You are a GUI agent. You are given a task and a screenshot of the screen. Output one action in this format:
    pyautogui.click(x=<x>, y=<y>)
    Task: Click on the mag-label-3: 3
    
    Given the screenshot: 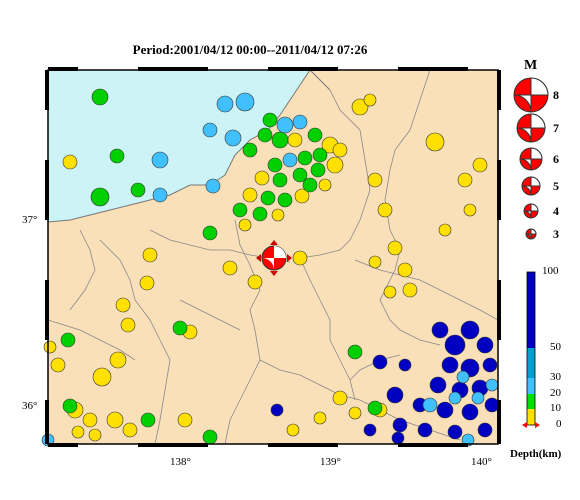 What is the action you would take?
    pyautogui.click(x=556, y=234)
    